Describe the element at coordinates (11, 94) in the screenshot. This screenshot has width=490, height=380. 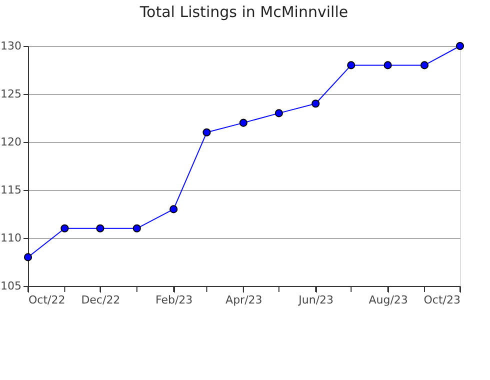
I see `y-tick-label: 125` at that location.